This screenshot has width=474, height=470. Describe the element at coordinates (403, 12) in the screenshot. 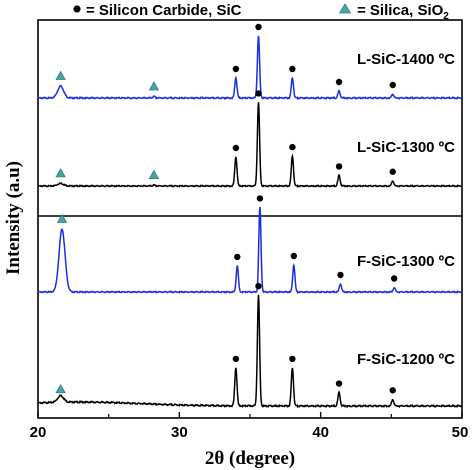

I see `legend-silica-label: = Silica, SiO2` at that location.